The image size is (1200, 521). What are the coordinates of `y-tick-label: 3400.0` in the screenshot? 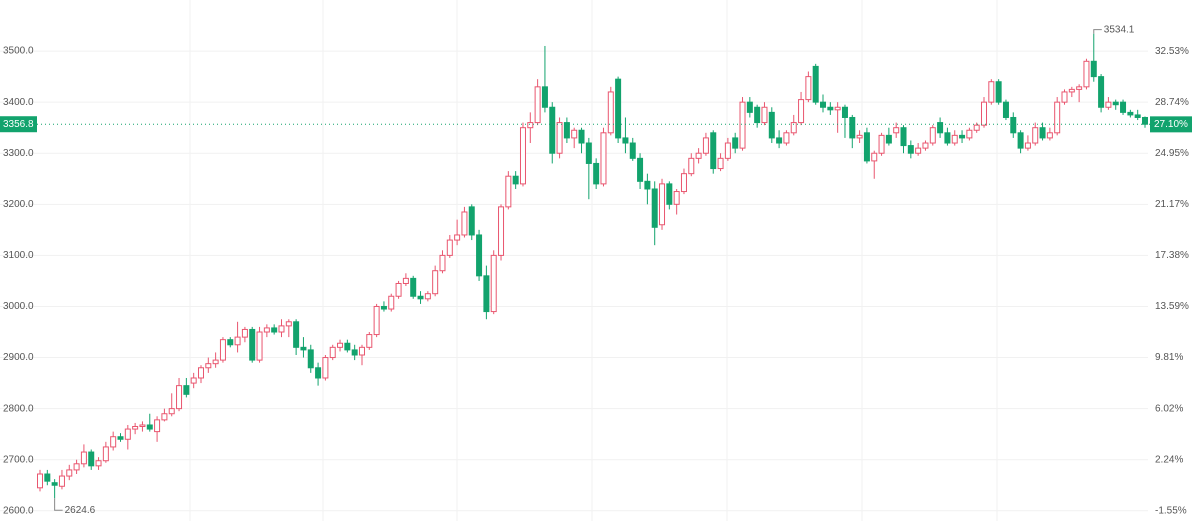 It's located at (18, 102).